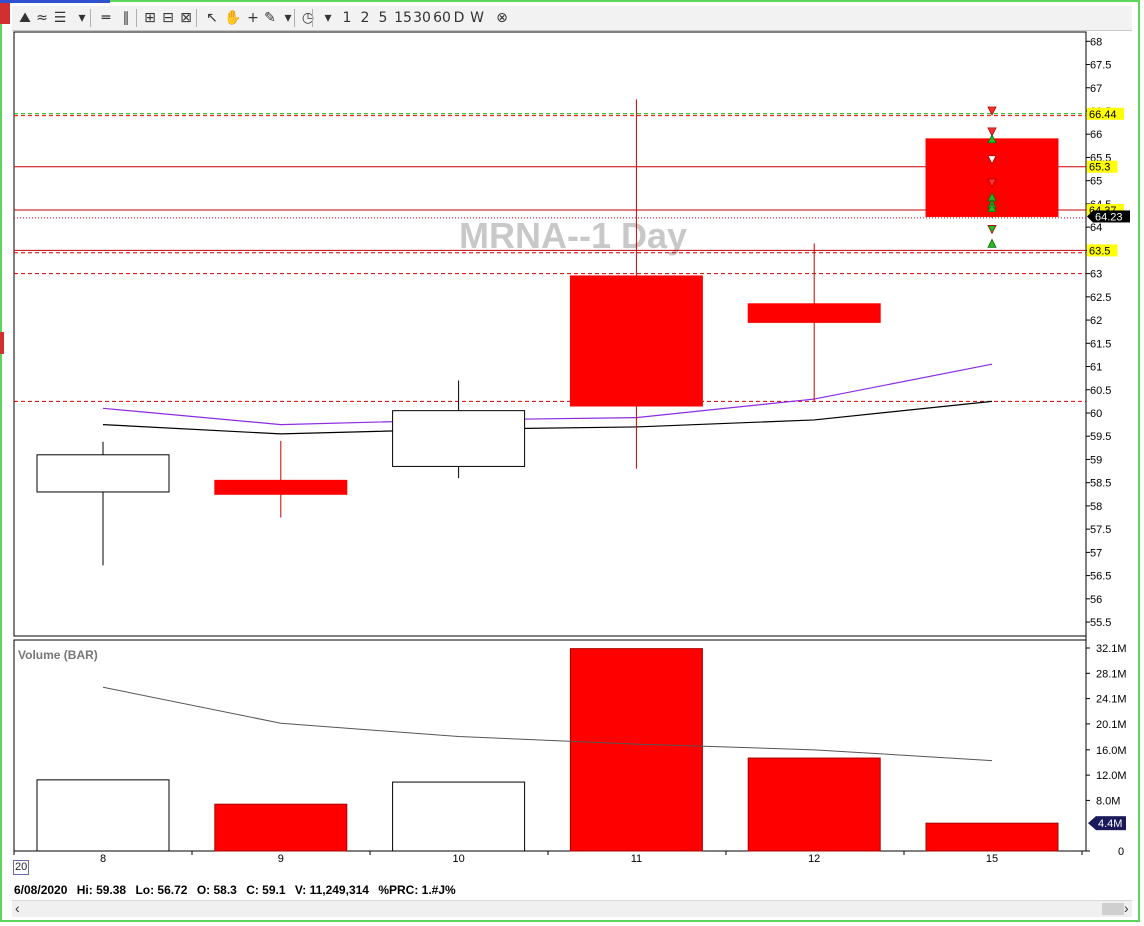 The width and height of the screenshot is (1144, 926). Describe the element at coordinates (1096, 228) in the screenshot. I see `price-tick-label: 64` at that location.